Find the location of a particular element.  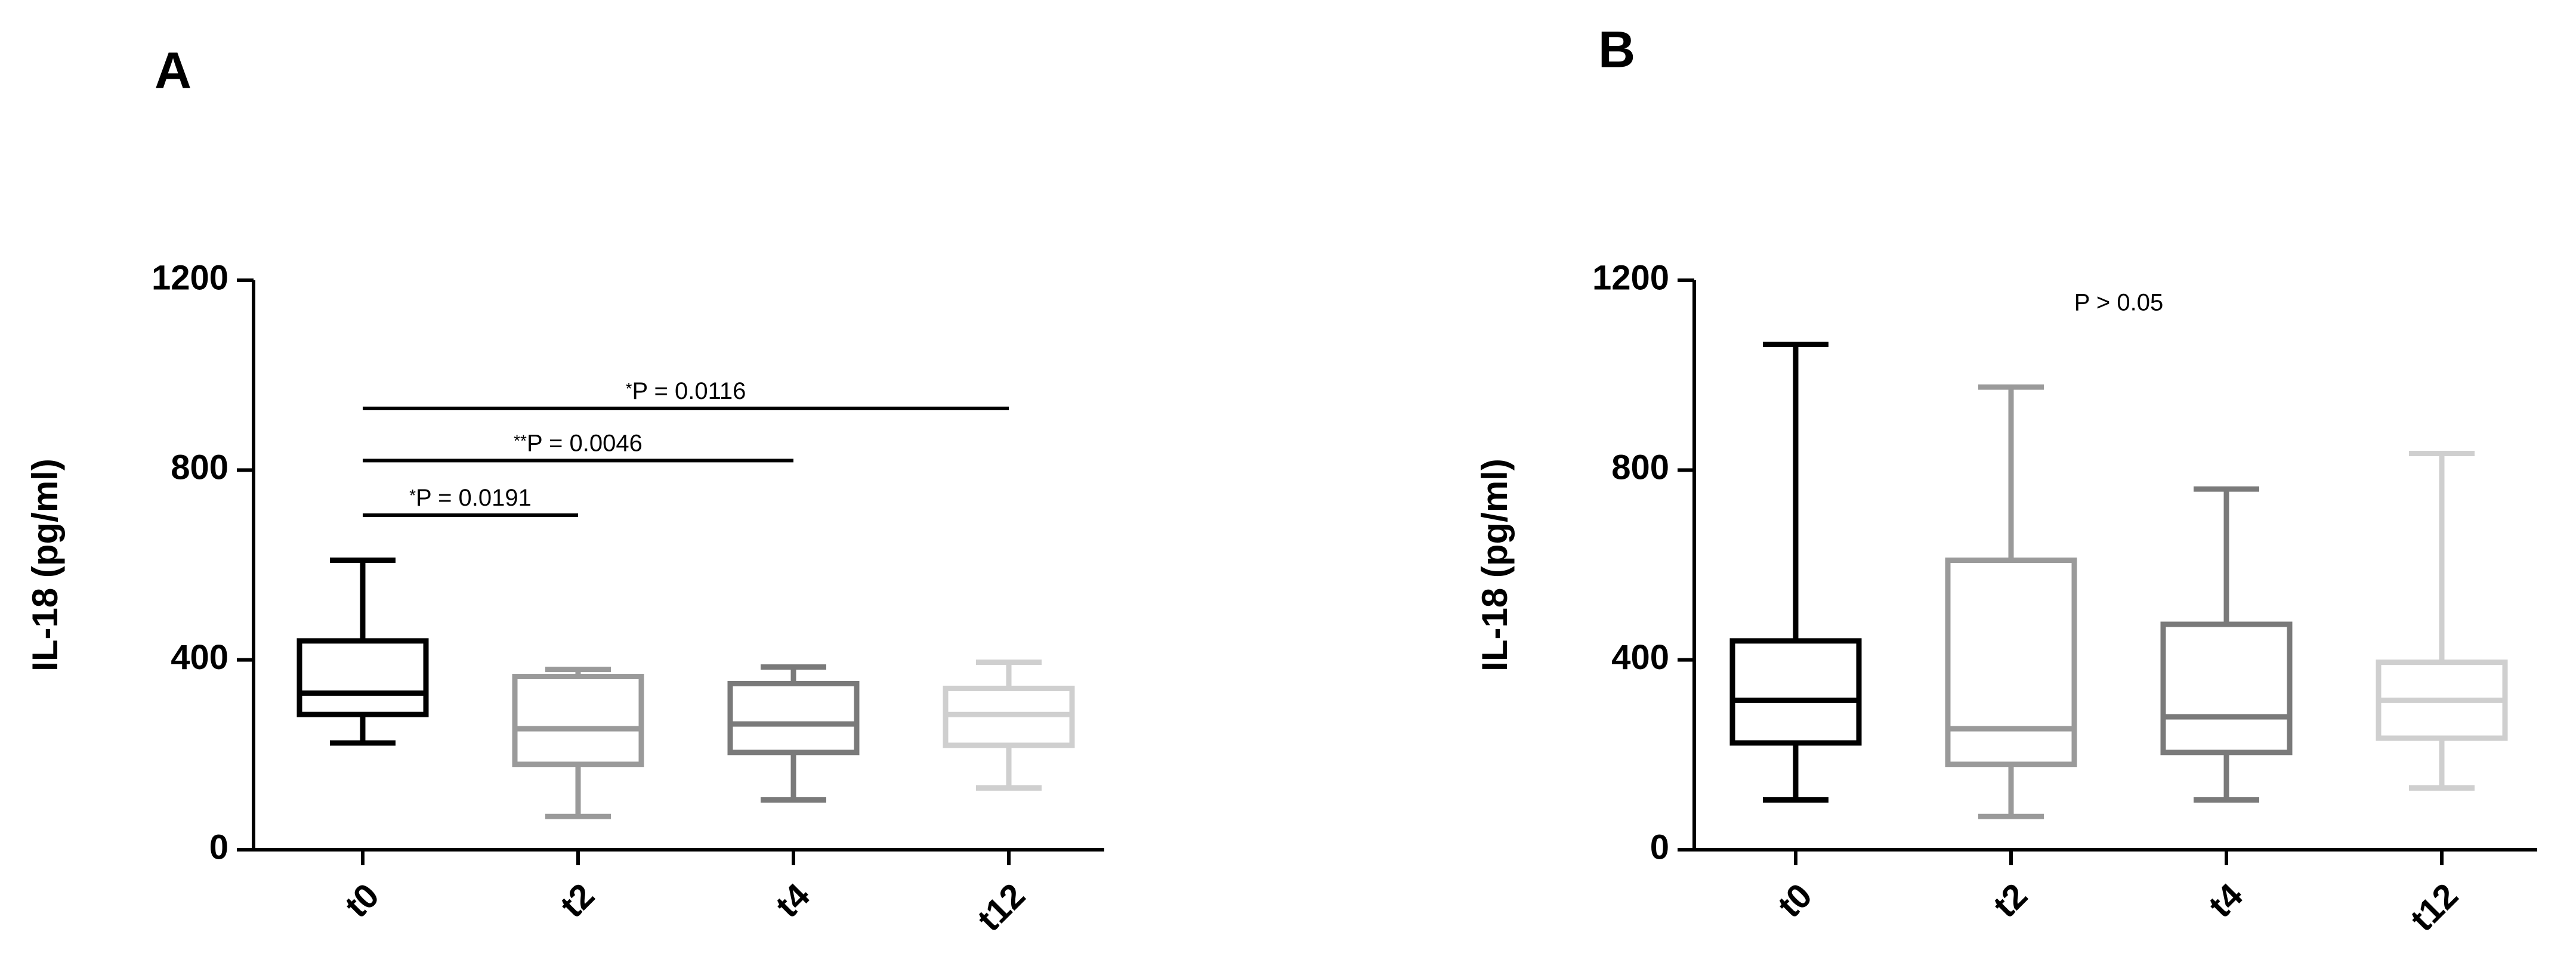

panel-letter: A is located at coordinates (173, 71).